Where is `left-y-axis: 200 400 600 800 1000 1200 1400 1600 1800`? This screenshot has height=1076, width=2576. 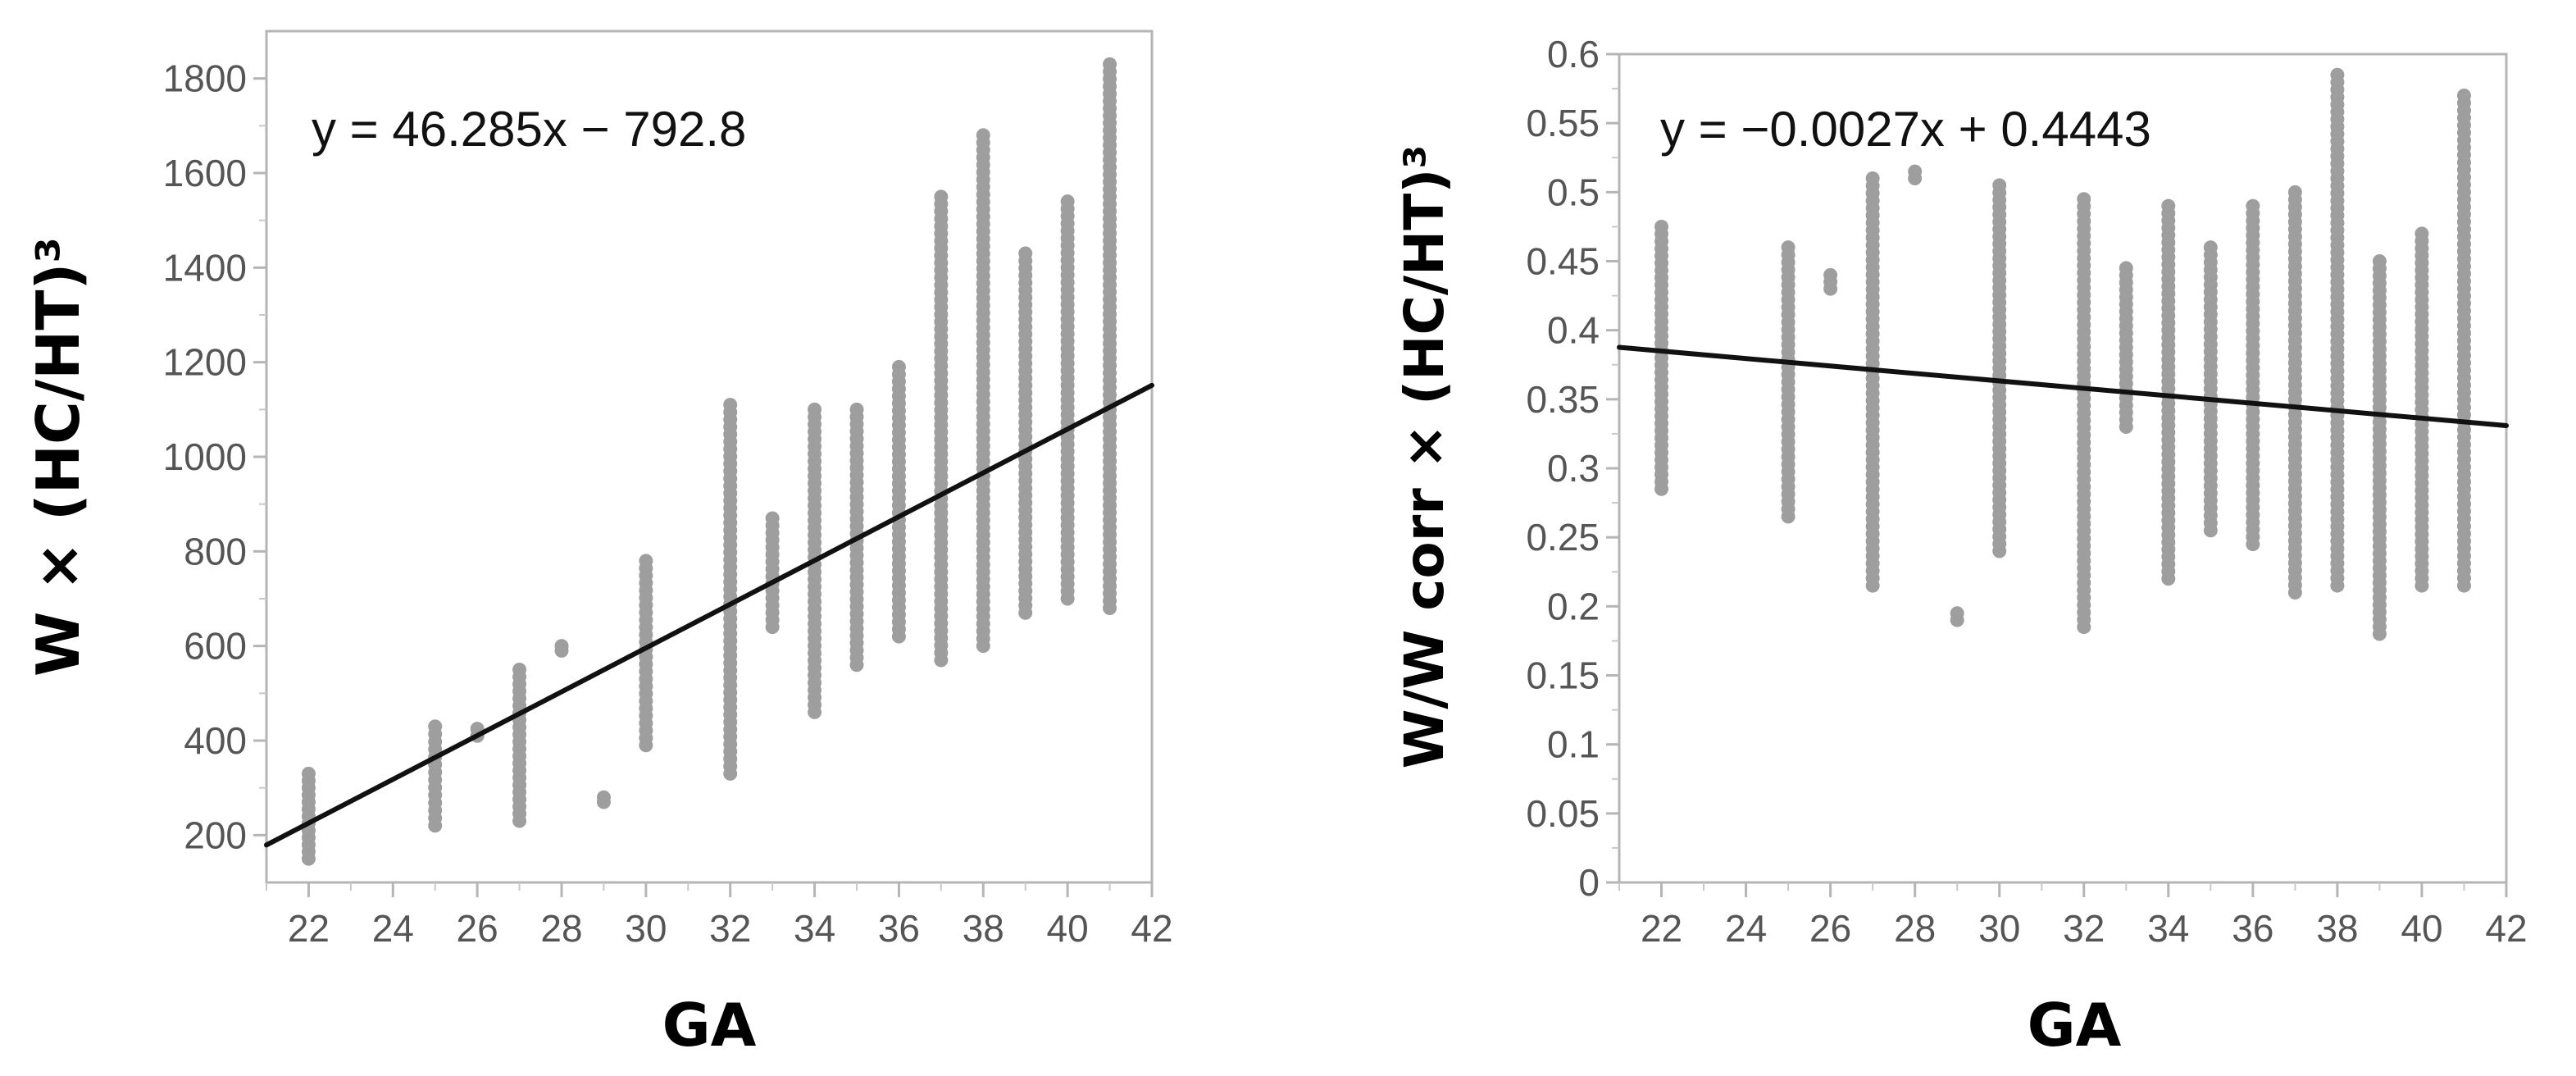
left-y-axis: 200 400 600 800 1000 1200 1400 1600 1800 is located at coordinates (214, 456).